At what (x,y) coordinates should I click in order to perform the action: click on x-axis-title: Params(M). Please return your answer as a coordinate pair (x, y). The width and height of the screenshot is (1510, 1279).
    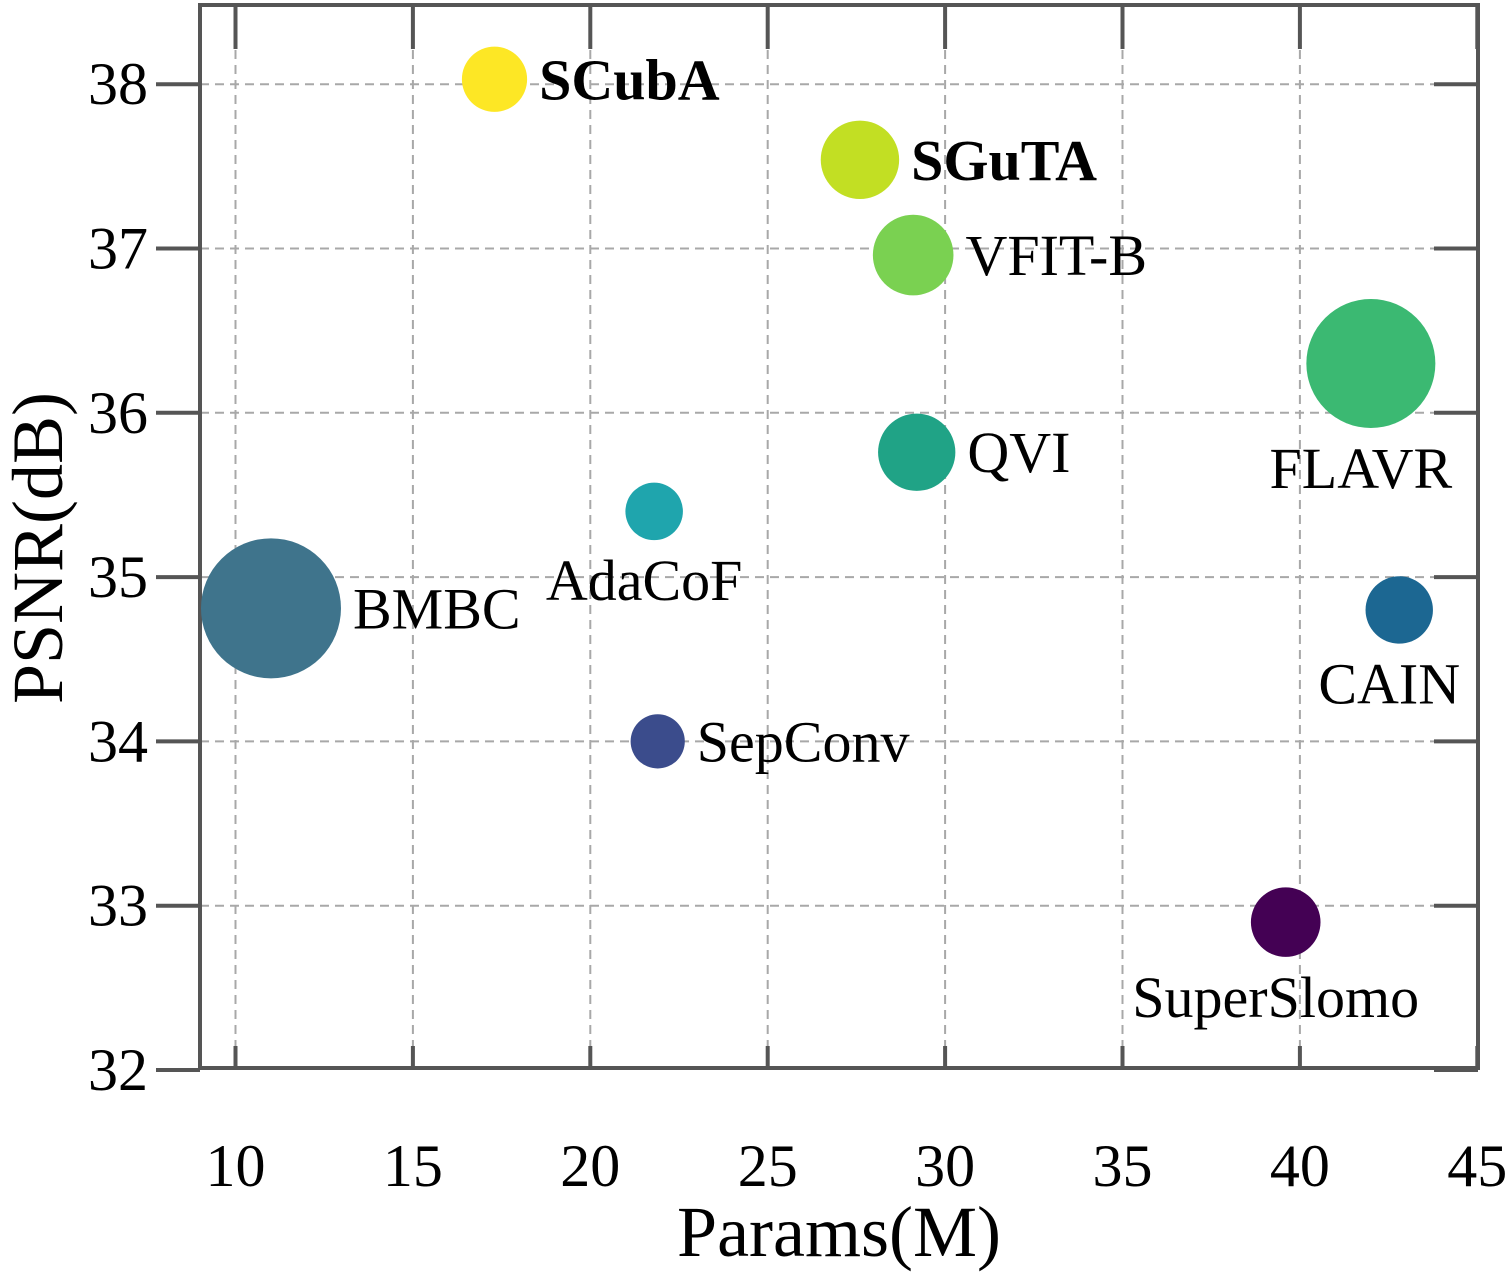
    Looking at the image, I should click on (839, 1232).